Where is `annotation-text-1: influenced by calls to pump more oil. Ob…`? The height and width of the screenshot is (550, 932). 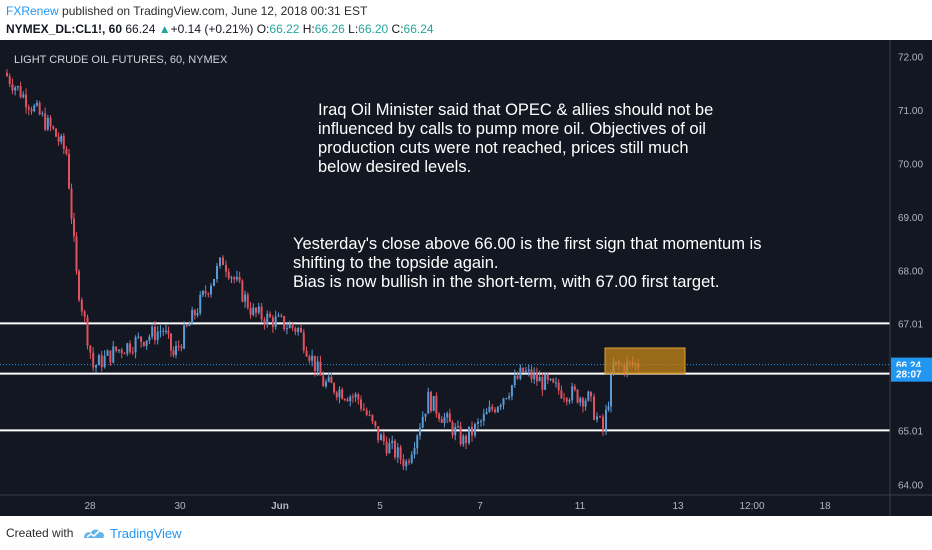 annotation-text-1: influenced by calls to pump more oil. Ob… is located at coordinates (512, 129).